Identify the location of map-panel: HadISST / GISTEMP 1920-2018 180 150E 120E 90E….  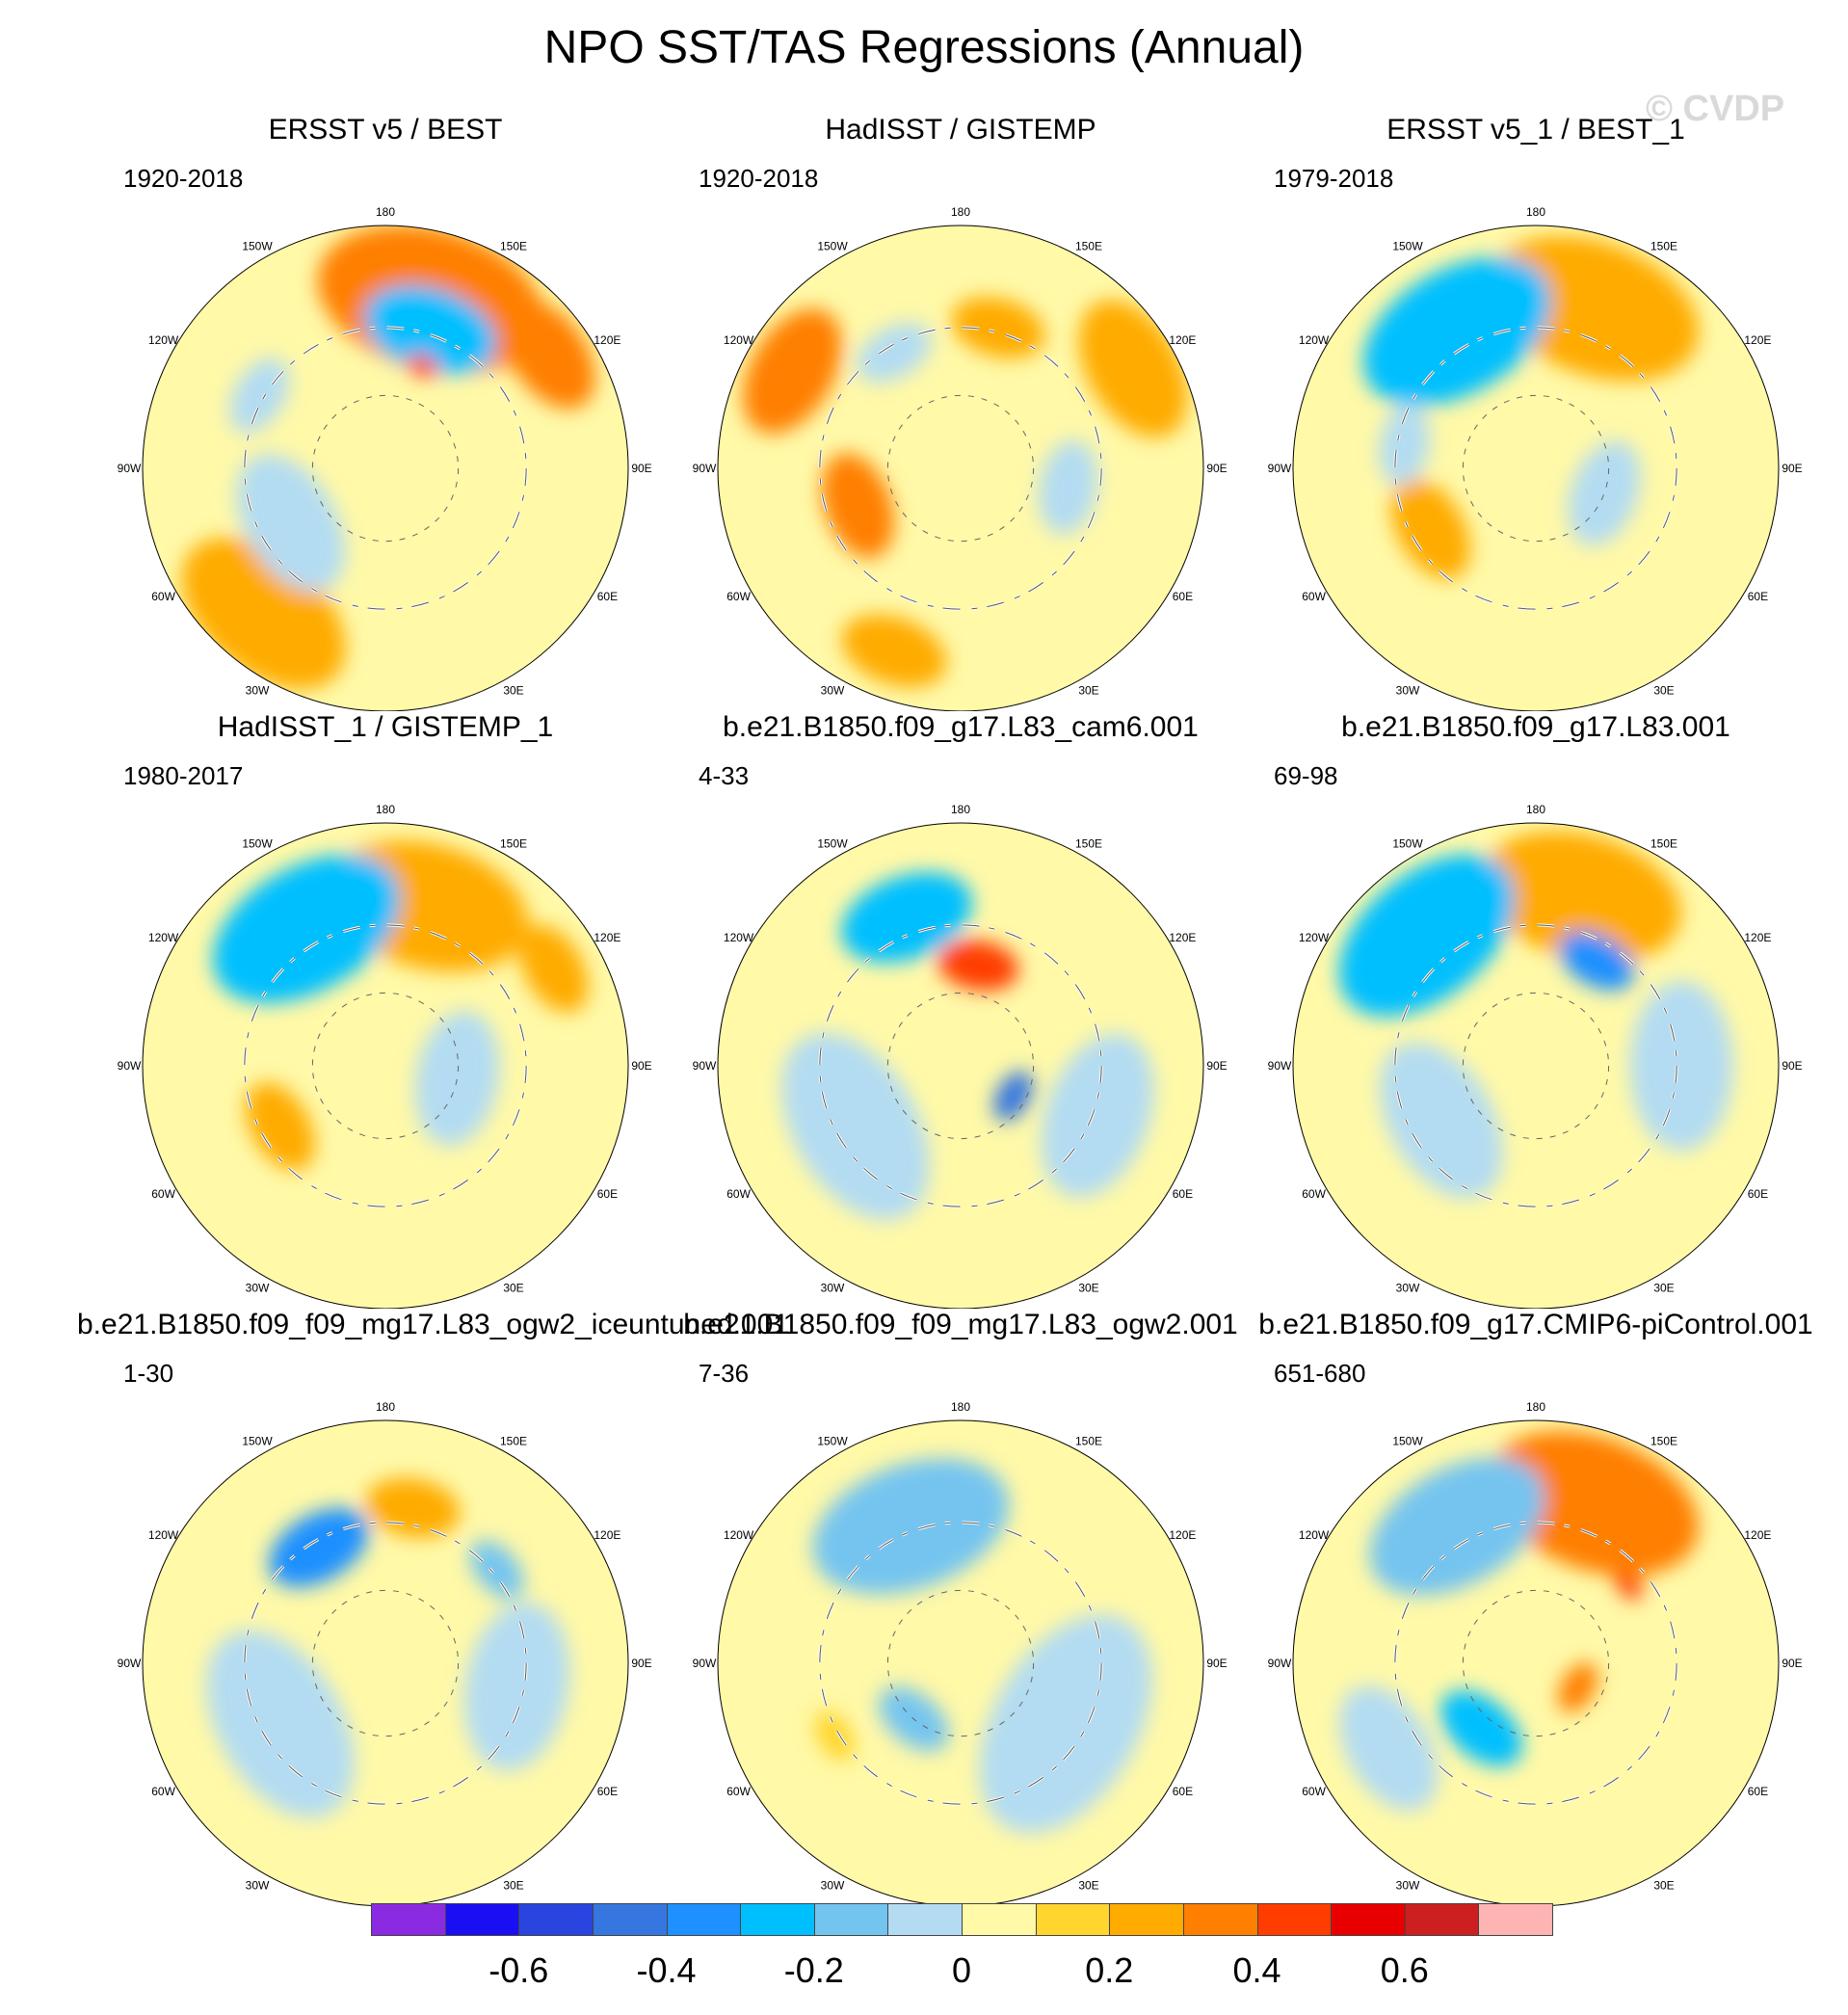
(960, 412).